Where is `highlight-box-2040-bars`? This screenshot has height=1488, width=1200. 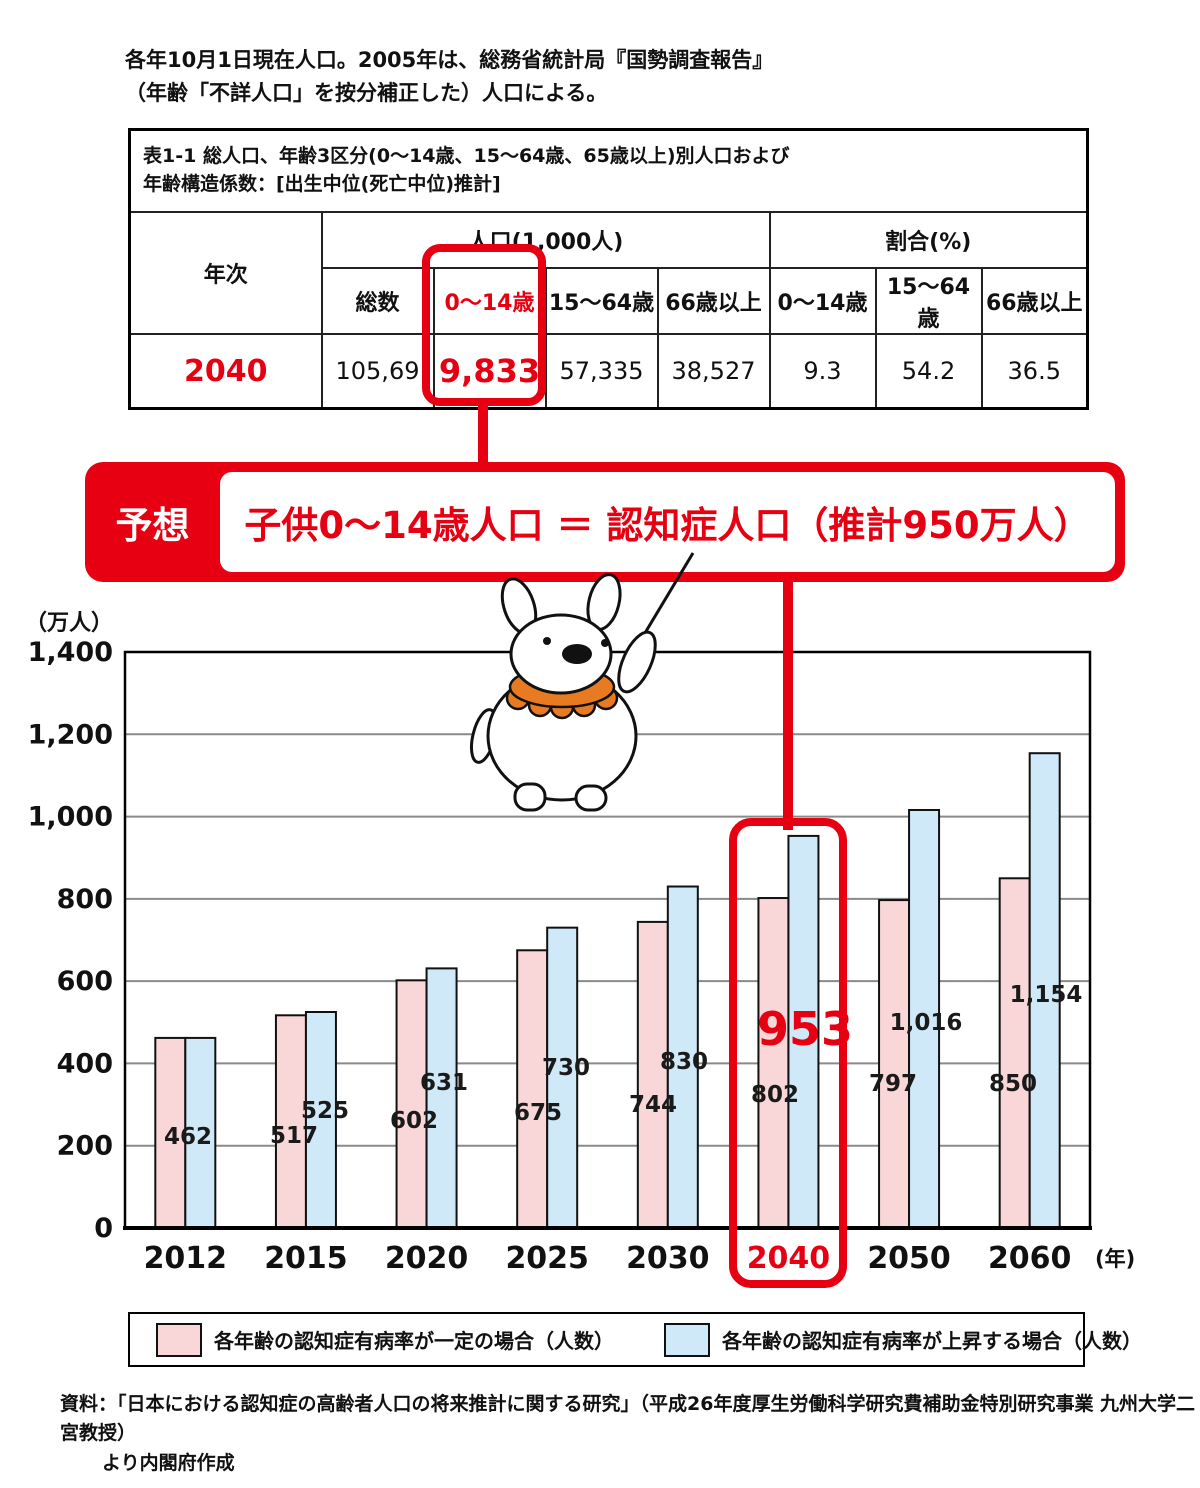 highlight-box-2040-bars is located at coordinates (788, 1053).